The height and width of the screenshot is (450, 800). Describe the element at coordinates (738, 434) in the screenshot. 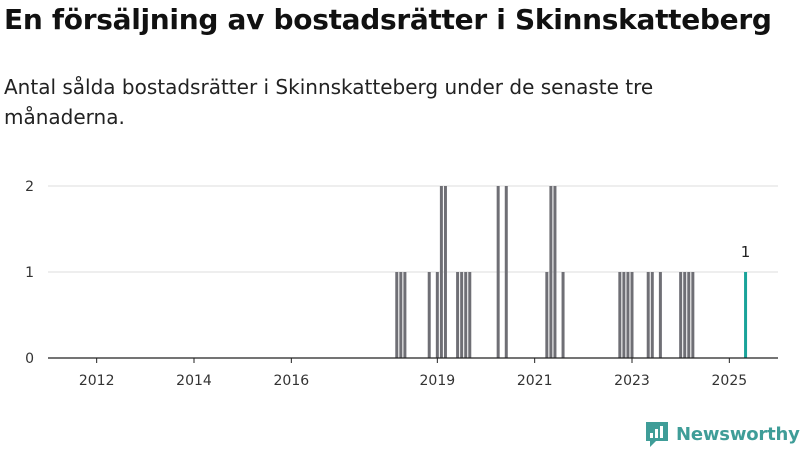

I see `brand-name: Newsworthy` at that location.